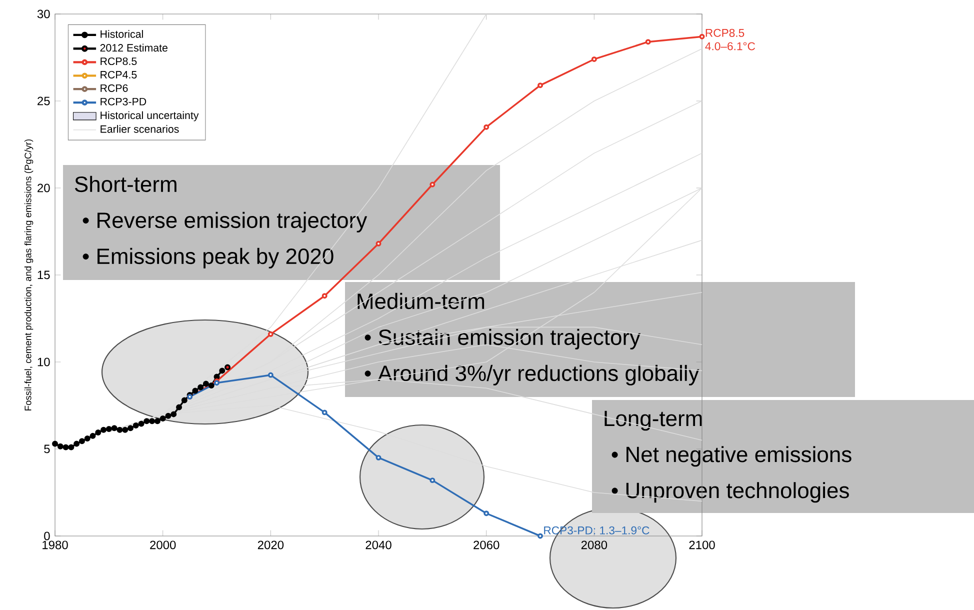 This screenshot has width=974, height=610. Describe the element at coordinates (730, 492) in the screenshot. I see `annotation: • Unproven technologies` at that location.